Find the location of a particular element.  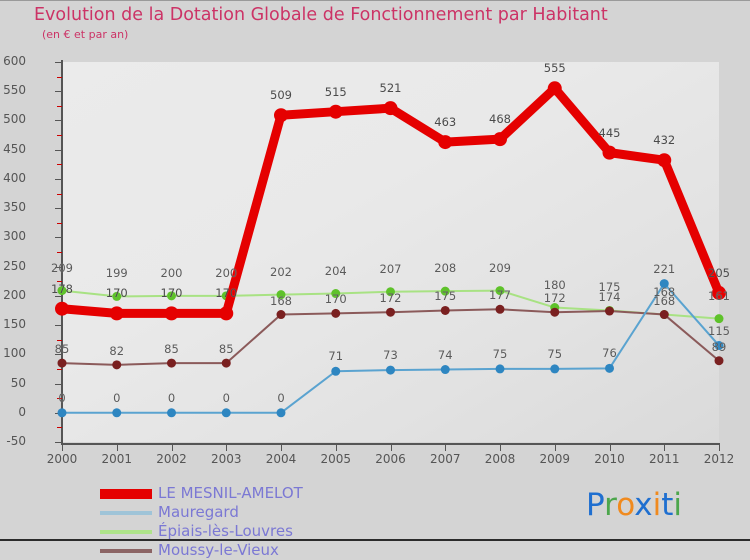

data-point-label: 175 is located at coordinates (609, 287).